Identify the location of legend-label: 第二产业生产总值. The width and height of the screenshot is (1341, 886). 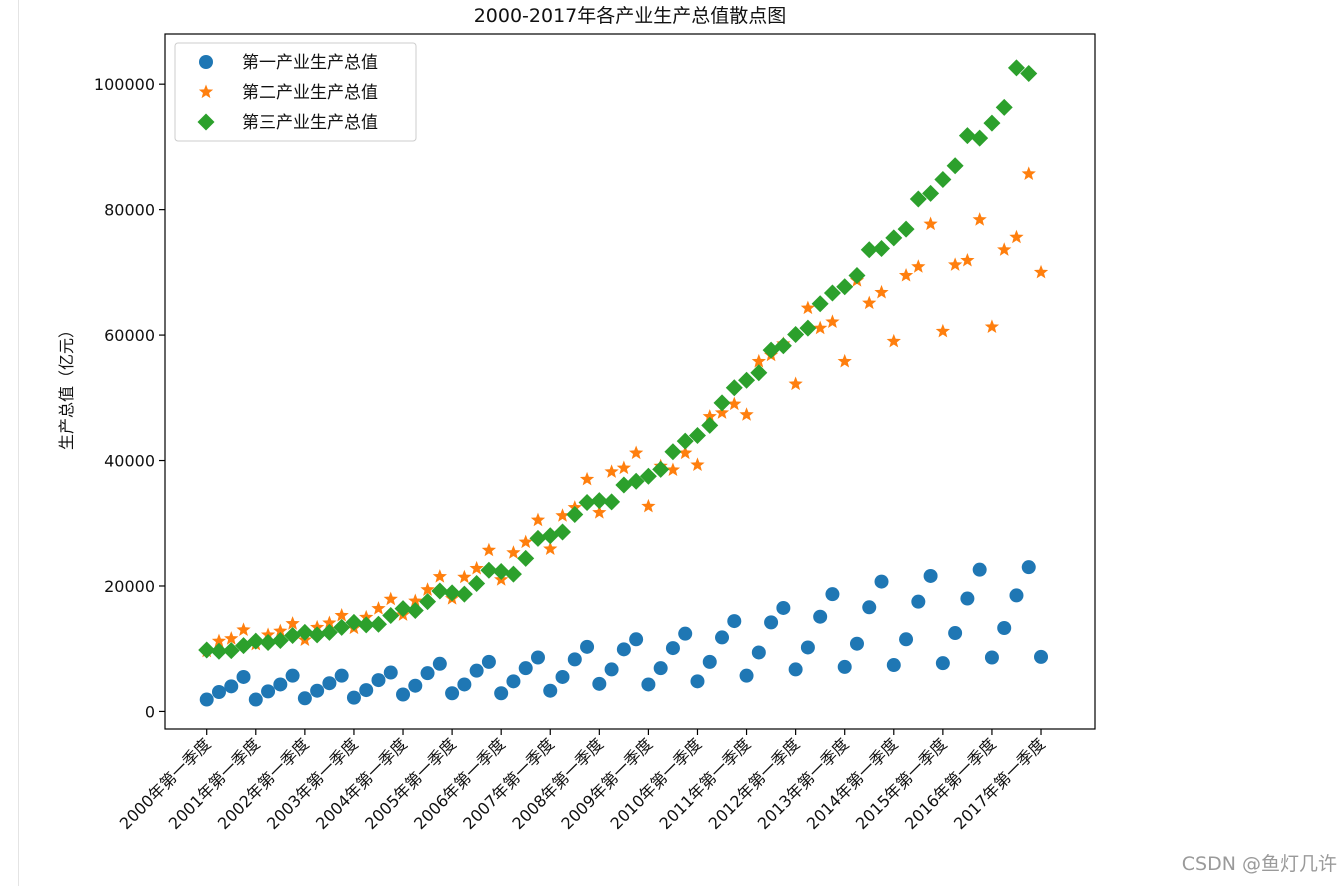
(310, 93).